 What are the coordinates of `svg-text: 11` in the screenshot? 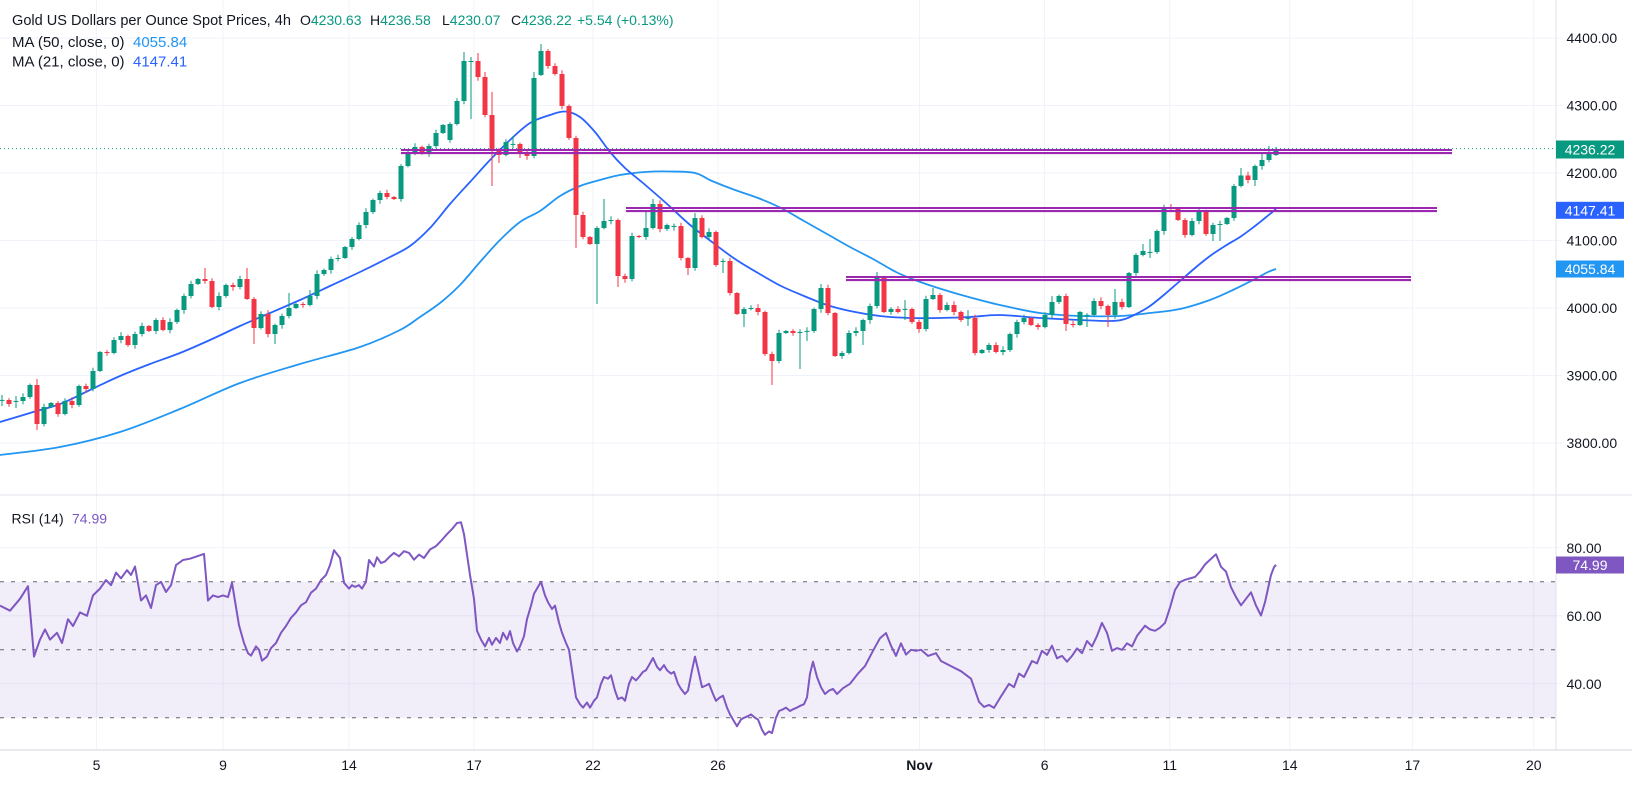 It's located at (1170, 765).